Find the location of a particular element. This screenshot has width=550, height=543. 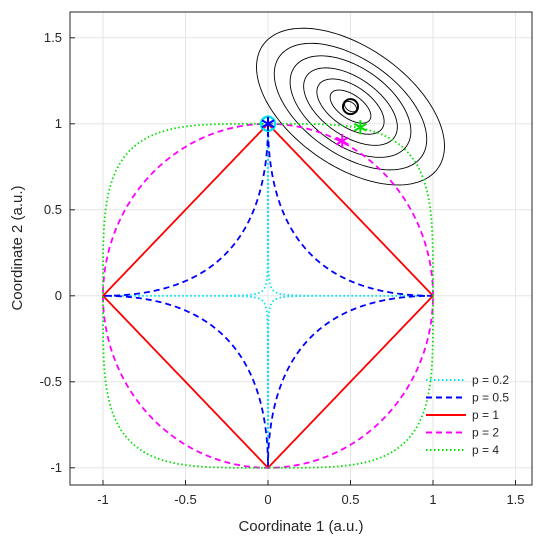

legend-label: p = 1 is located at coordinates (485, 415).